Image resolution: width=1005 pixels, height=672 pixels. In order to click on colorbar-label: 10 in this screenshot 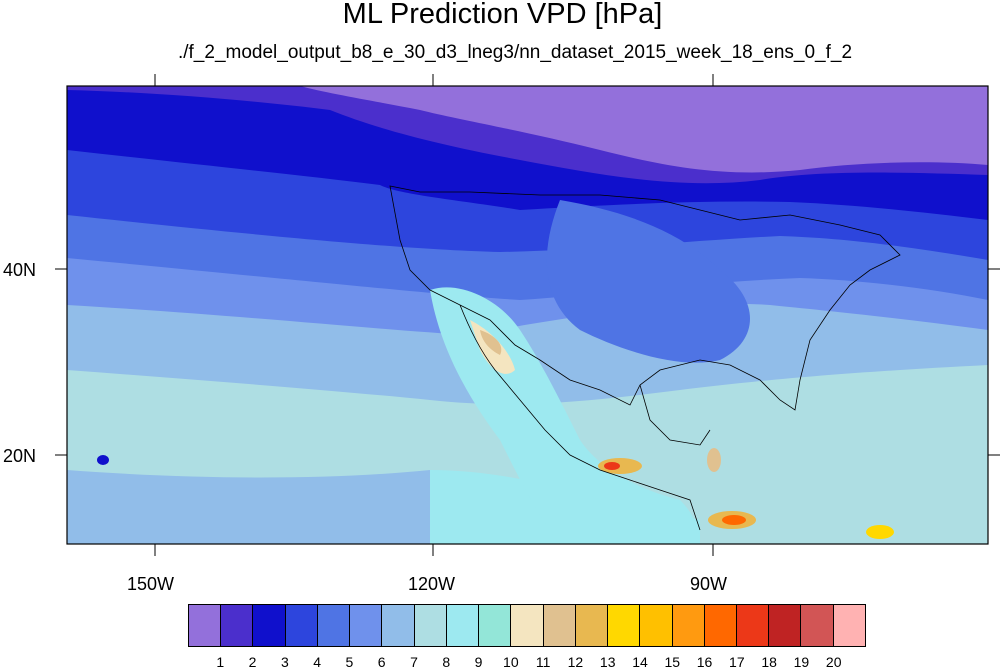, I will do `click(511, 662)`.